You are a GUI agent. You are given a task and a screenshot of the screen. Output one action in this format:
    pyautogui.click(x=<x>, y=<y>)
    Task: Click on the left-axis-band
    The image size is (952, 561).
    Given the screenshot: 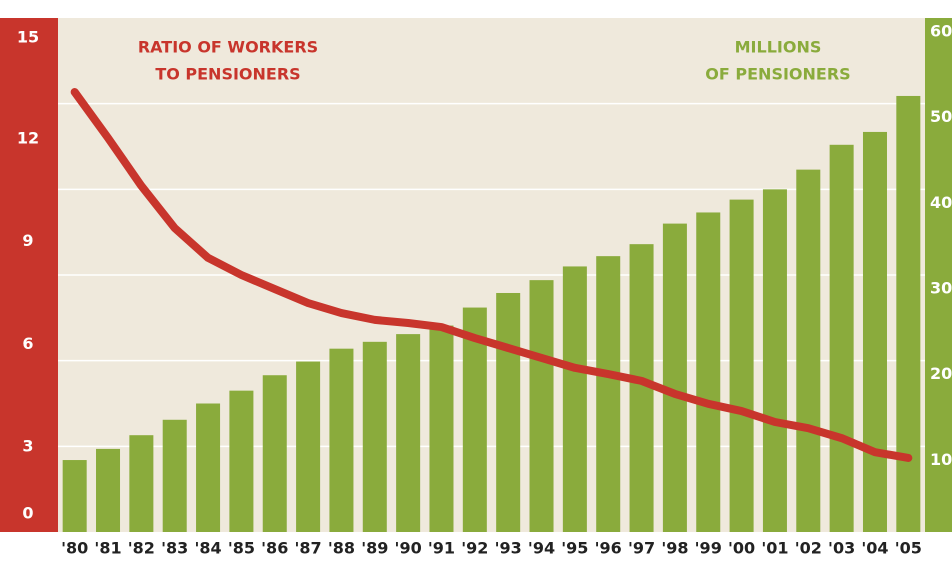 What is the action you would take?
    pyautogui.click(x=29, y=275)
    